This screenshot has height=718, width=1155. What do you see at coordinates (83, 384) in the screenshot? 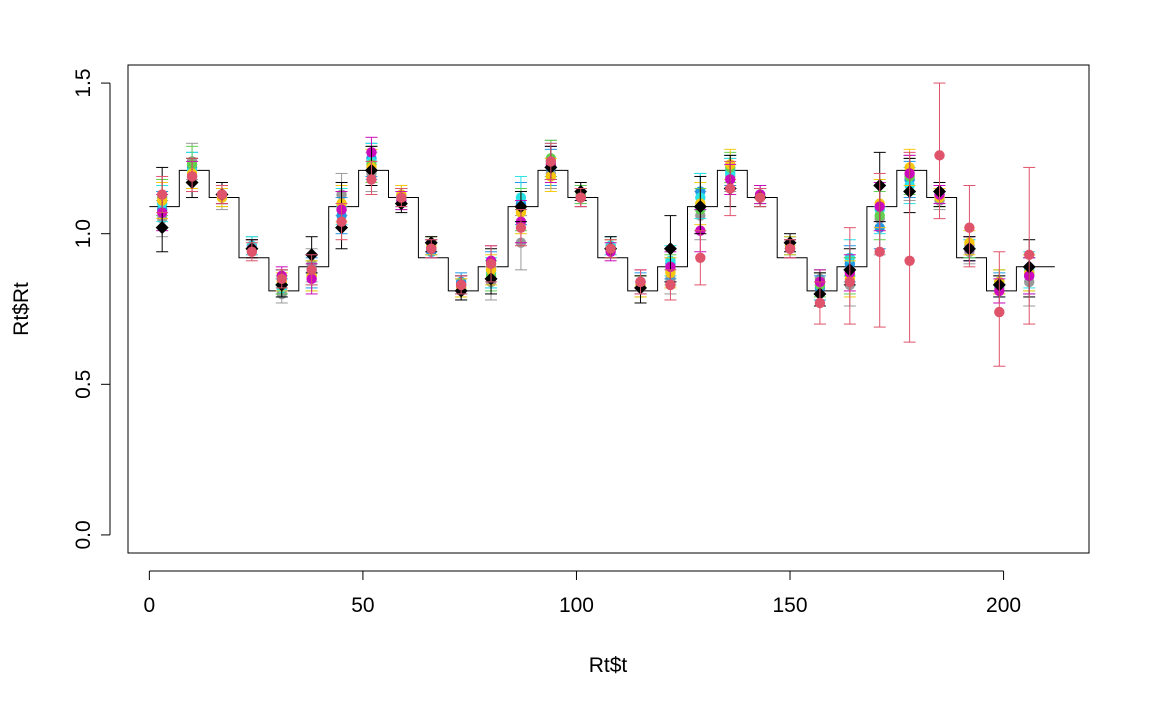
I see `y-tick-label: 0.5` at bounding box center [83, 384].